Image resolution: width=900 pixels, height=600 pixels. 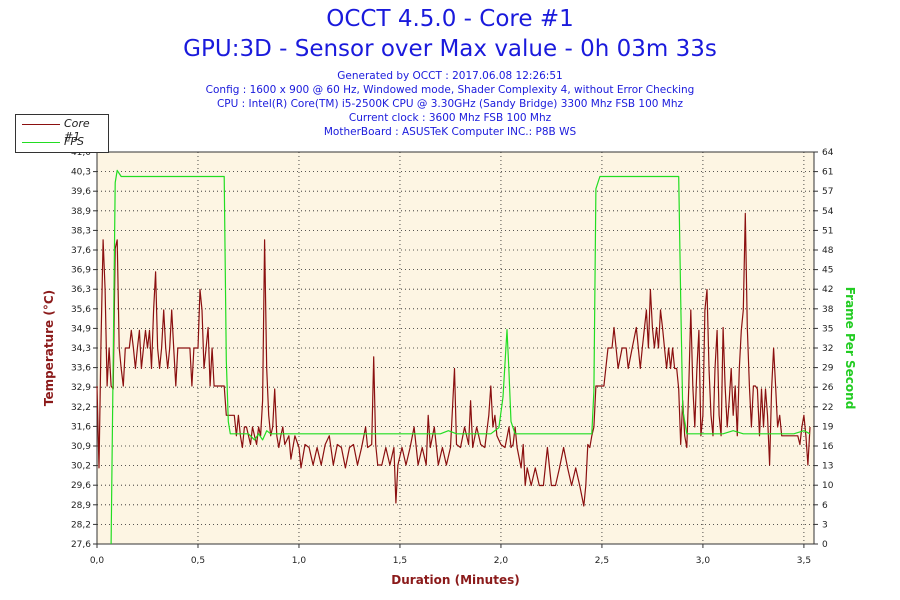 I want to click on legend-item-core: Core #1, so click(x=62, y=129).